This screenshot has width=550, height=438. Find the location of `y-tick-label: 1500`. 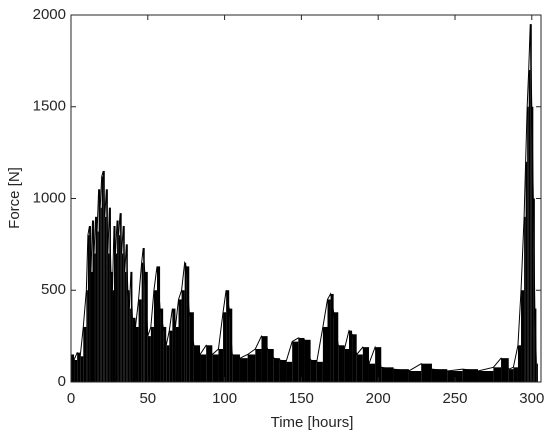

y-tick-label: 1500 is located at coordinates (49, 106).